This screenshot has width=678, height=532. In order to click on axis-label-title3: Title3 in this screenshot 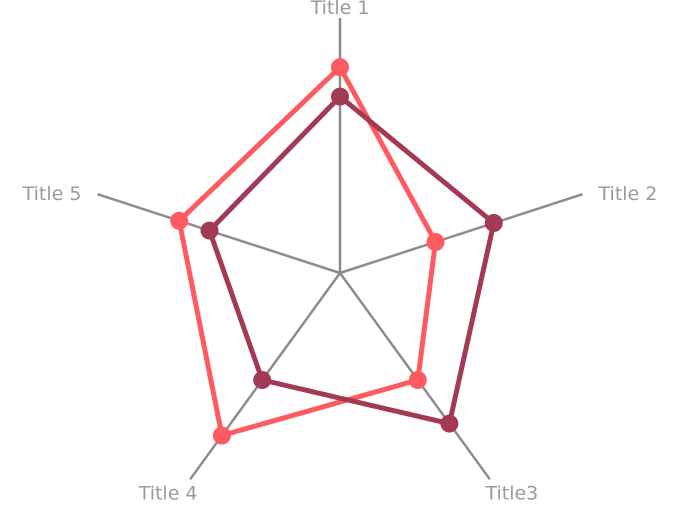, I will do `click(511, 493)`.